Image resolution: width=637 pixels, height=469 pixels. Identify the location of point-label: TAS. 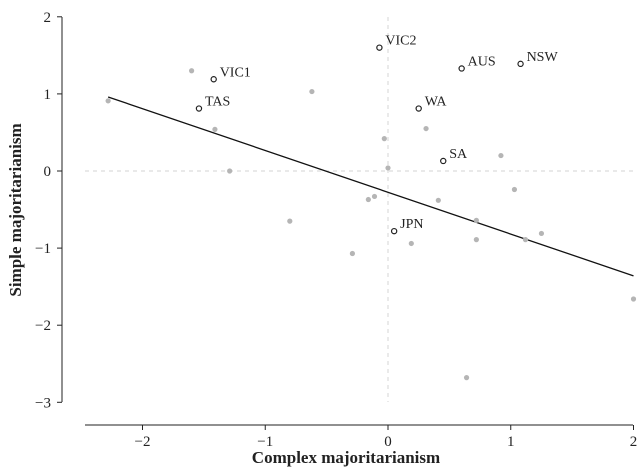
(217, 102).